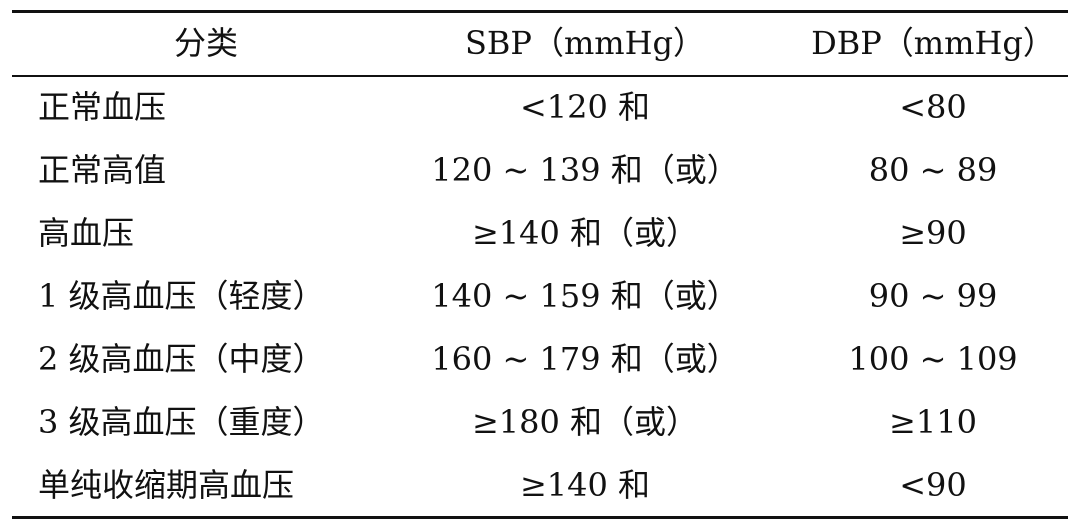  I want to click on sbp-cell: ≥140 和, so click(585, 485).